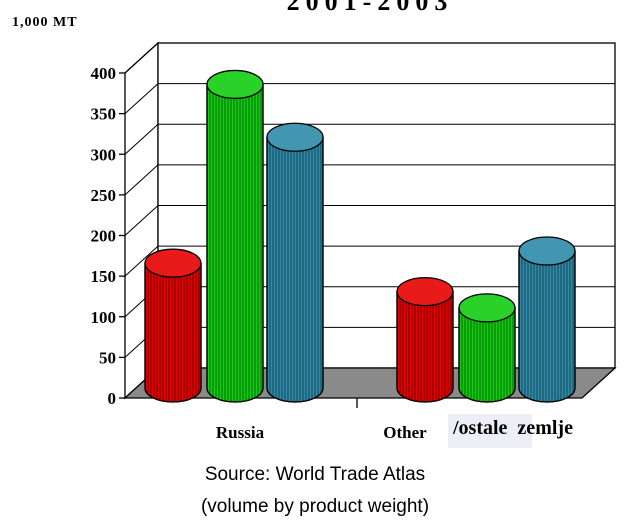  What do you see at coordinates (240, 432) in the screenshot?
I see `category-label-russia: Russia` at bounding box center [240, 432].